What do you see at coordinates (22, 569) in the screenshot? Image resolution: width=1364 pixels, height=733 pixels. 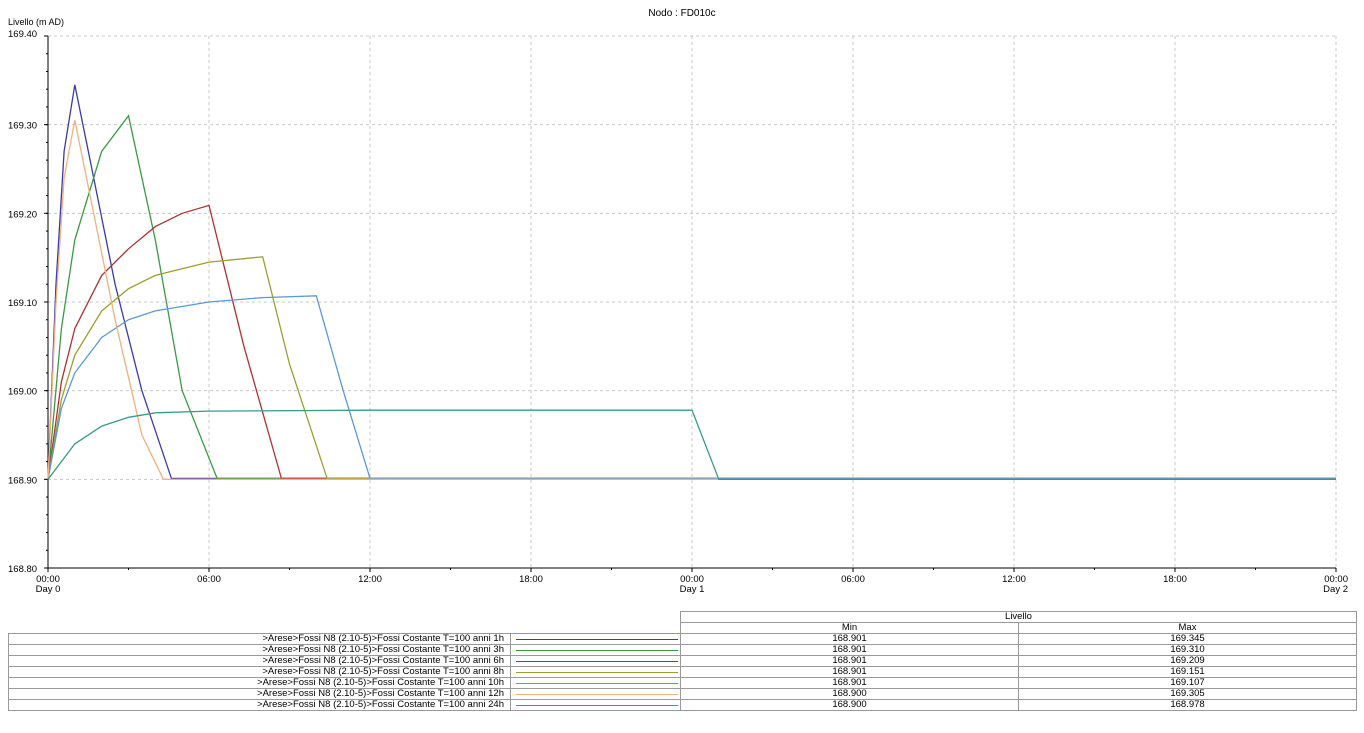 I see `y-tick-label: 168.80` at bounding box center [22, 569].